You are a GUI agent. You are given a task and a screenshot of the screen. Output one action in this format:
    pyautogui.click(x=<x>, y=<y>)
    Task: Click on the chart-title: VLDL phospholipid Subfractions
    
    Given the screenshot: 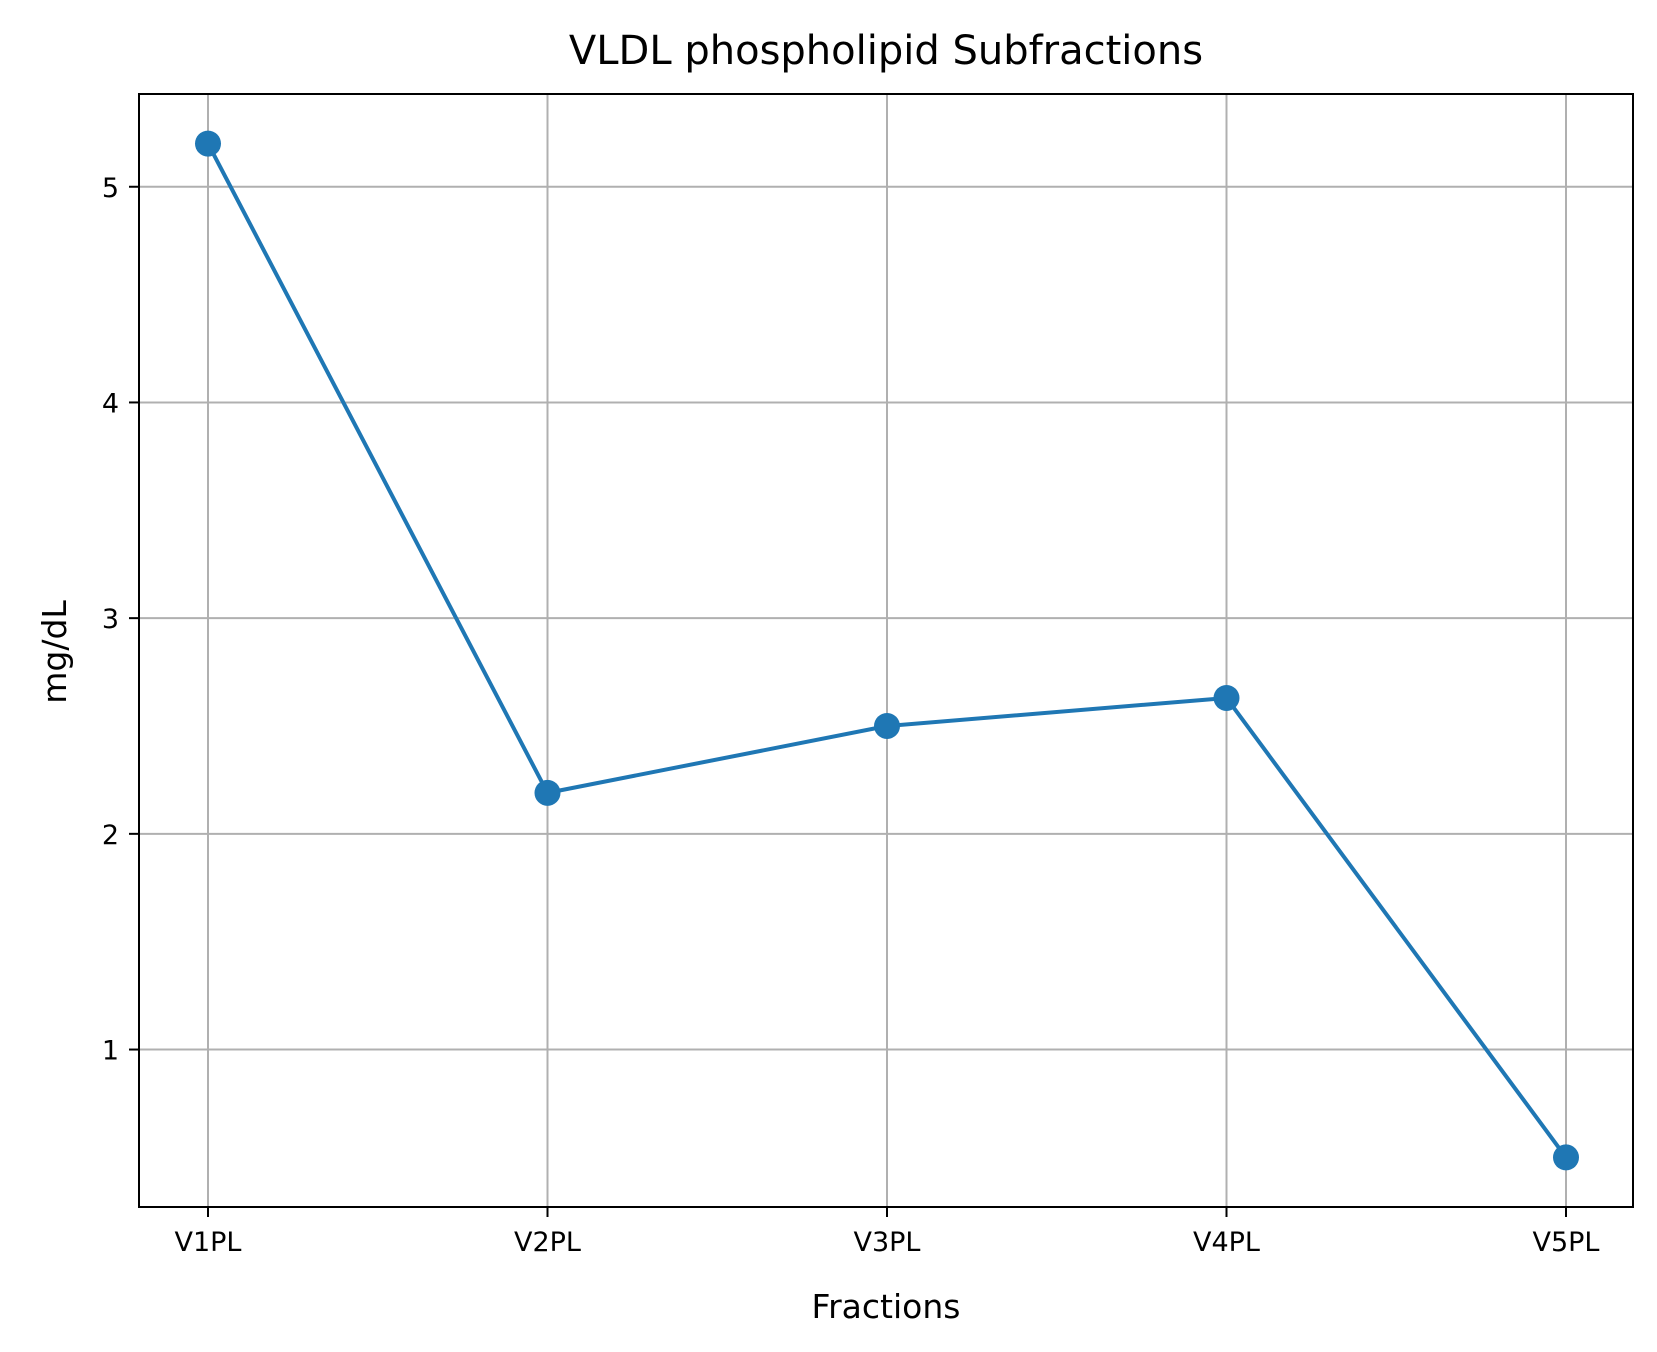 What is the action you would take?
    pyautogui.click(x=886, y=51)
    